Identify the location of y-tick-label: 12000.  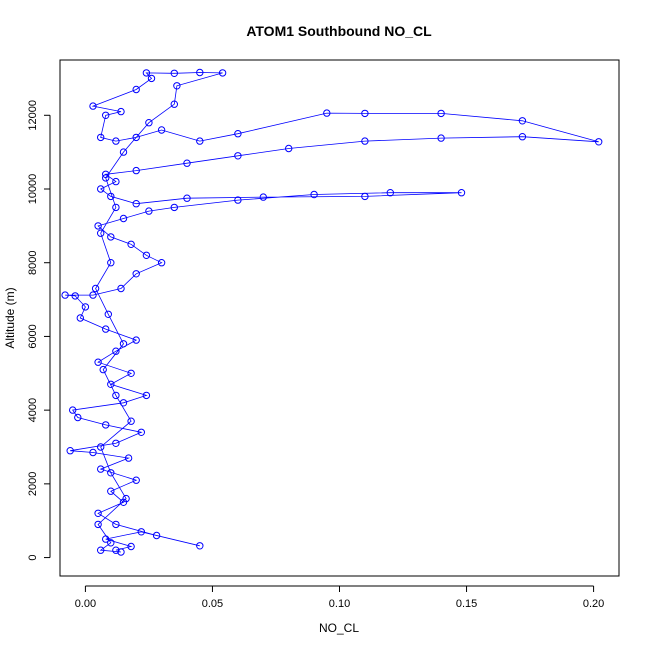
(33, 115).